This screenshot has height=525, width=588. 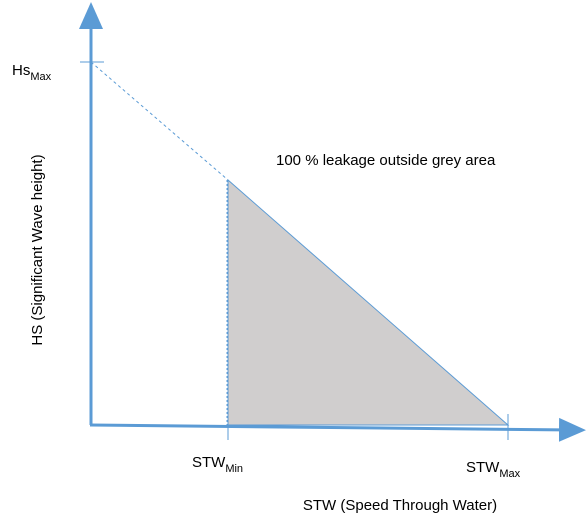 What do you see at coordinates (21, 70) in the screenshot?
I see `label-main: Hs` at bounding box center [21, 70].